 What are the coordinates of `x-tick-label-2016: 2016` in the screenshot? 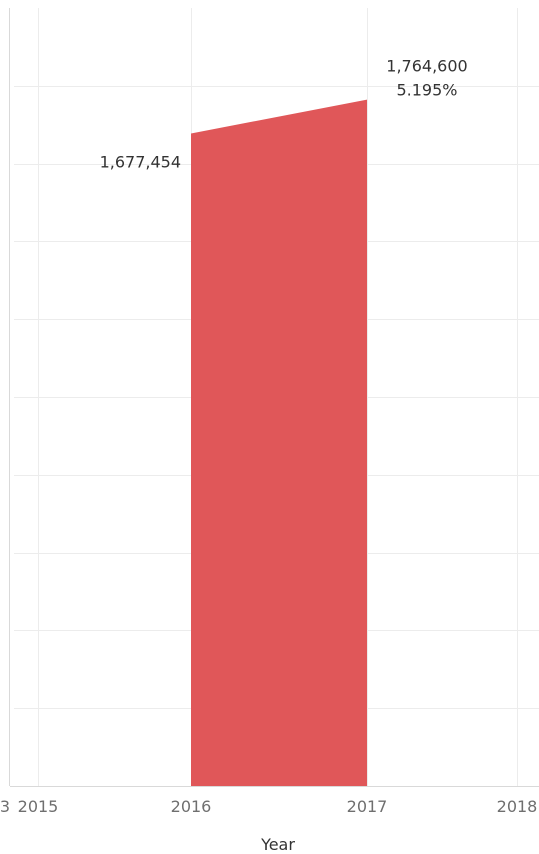 It's located at (191, 806).